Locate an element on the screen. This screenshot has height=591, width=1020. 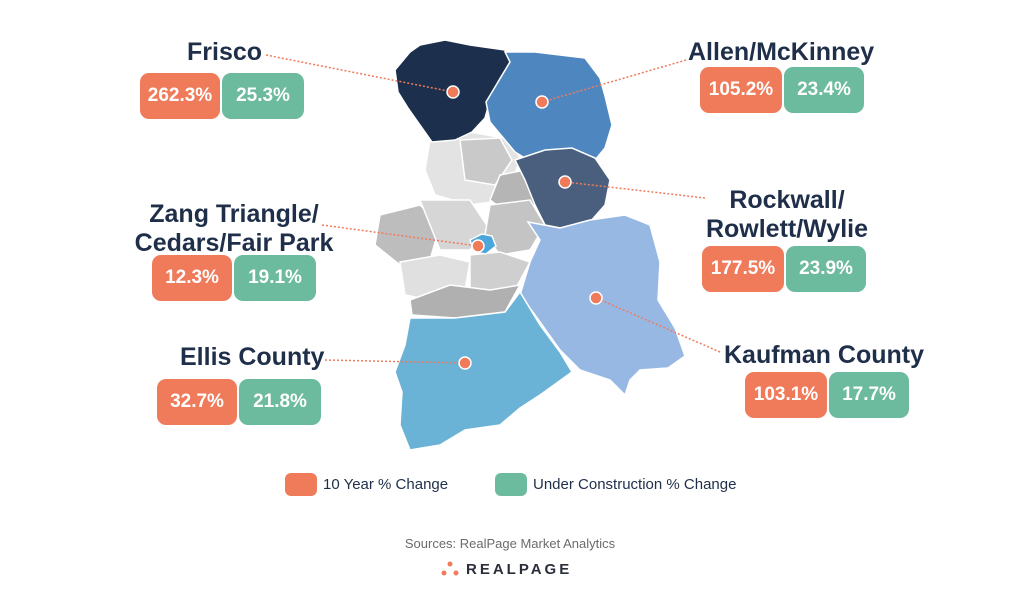
zang-marker is located at coordinates (478, 246).